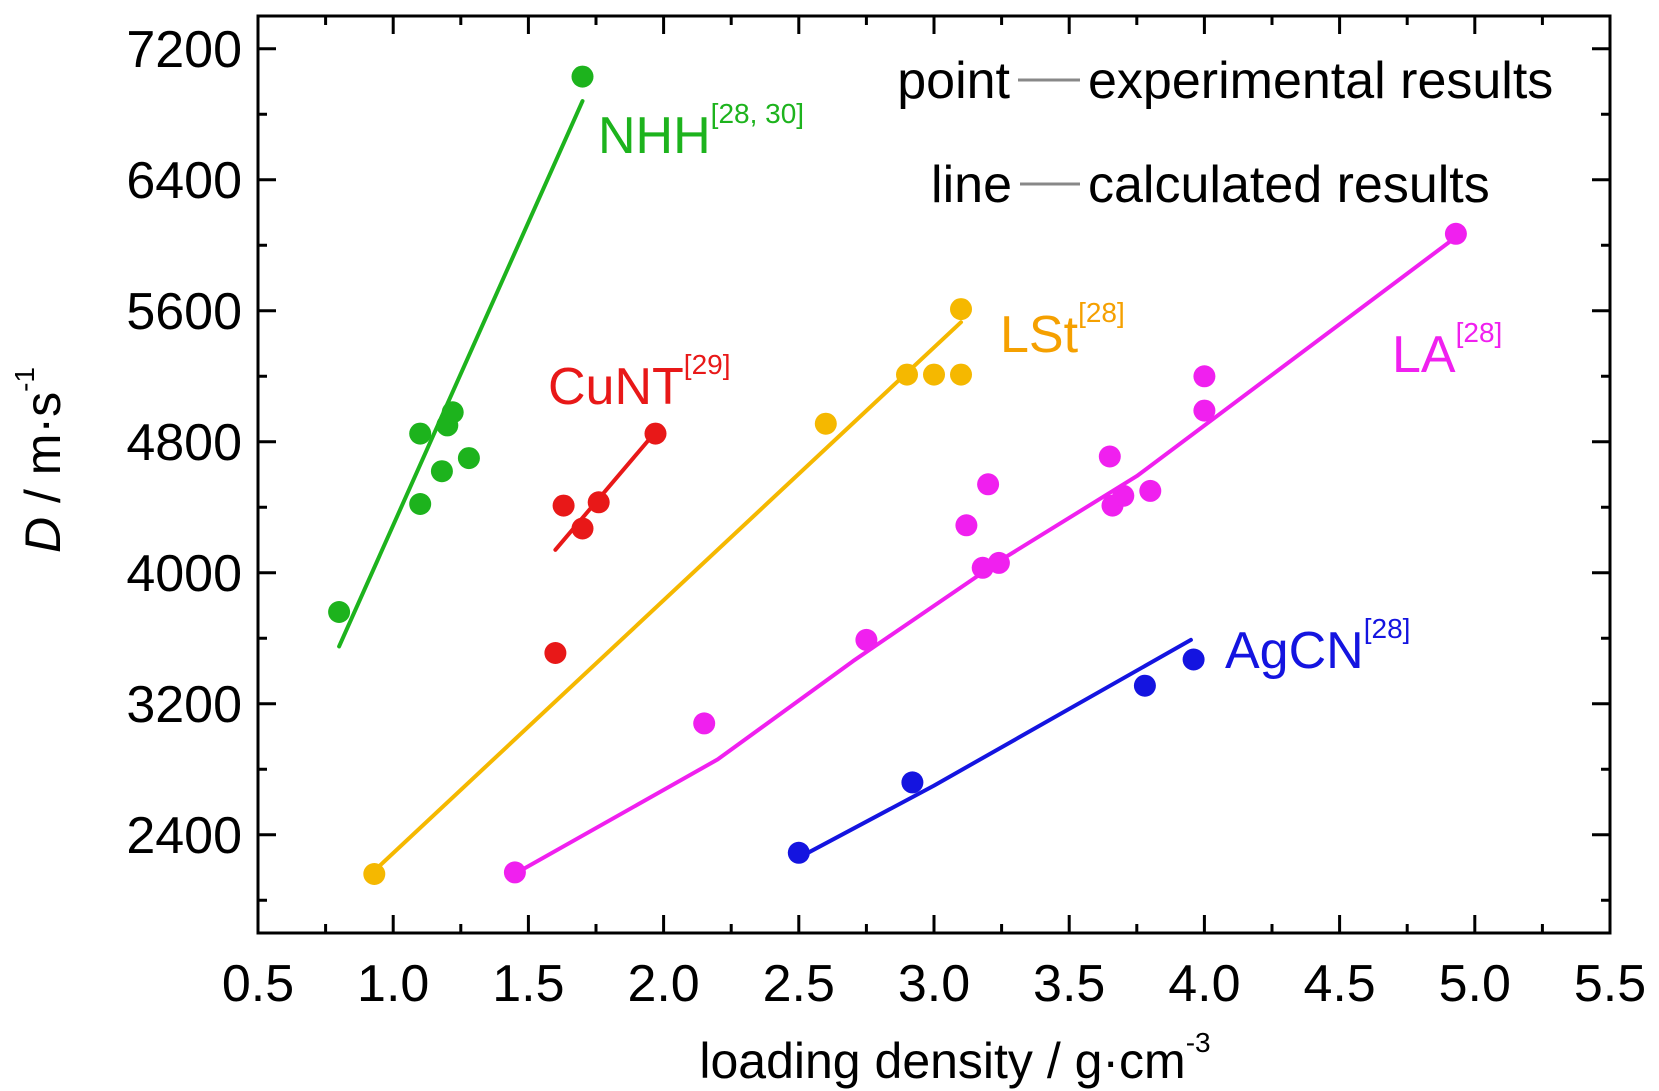 The image size is (1659, 1091). What do you see at coordinates (934, 984) in the screenshot?
I see `x-tick-label: 3.0` at bounding box center [934, 984].